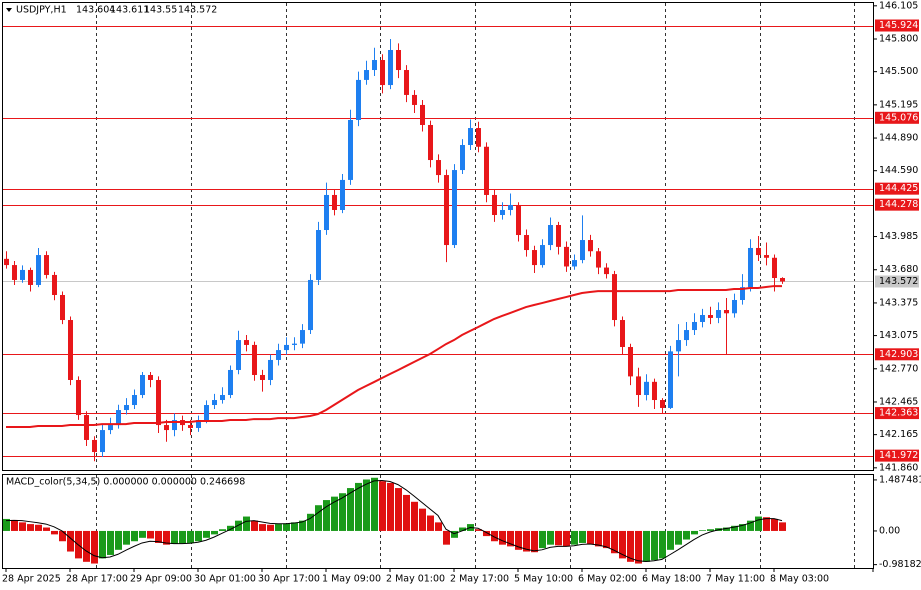 This screenshot has height=590, width=921. Describe the element at coordinates (161, 579) in the screenshot. I see `x-tick-label: 29 Apr 09:00` at that location.